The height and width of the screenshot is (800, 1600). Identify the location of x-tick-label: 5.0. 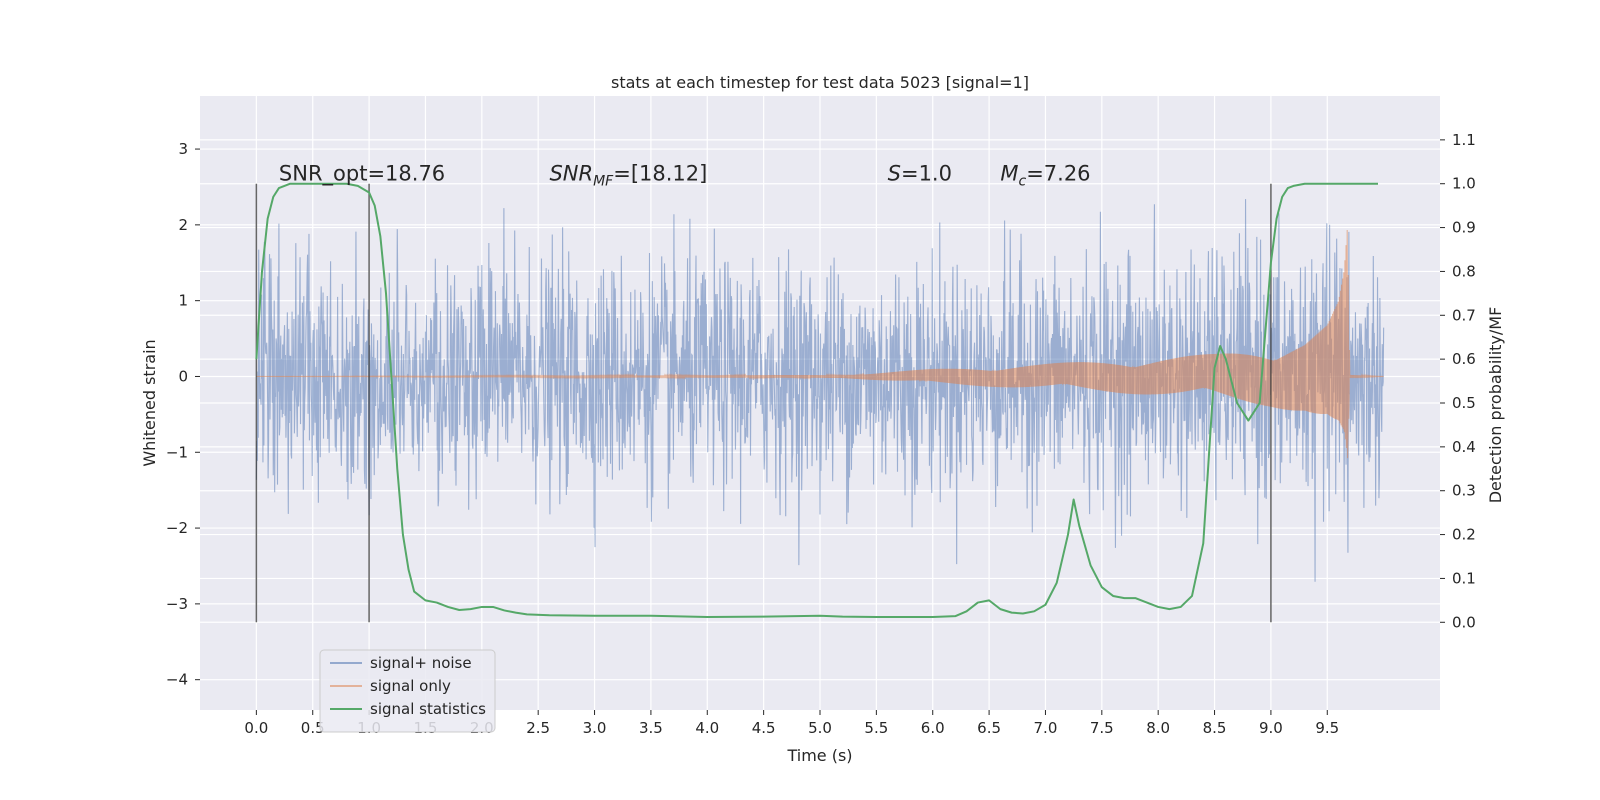
(820, 728).